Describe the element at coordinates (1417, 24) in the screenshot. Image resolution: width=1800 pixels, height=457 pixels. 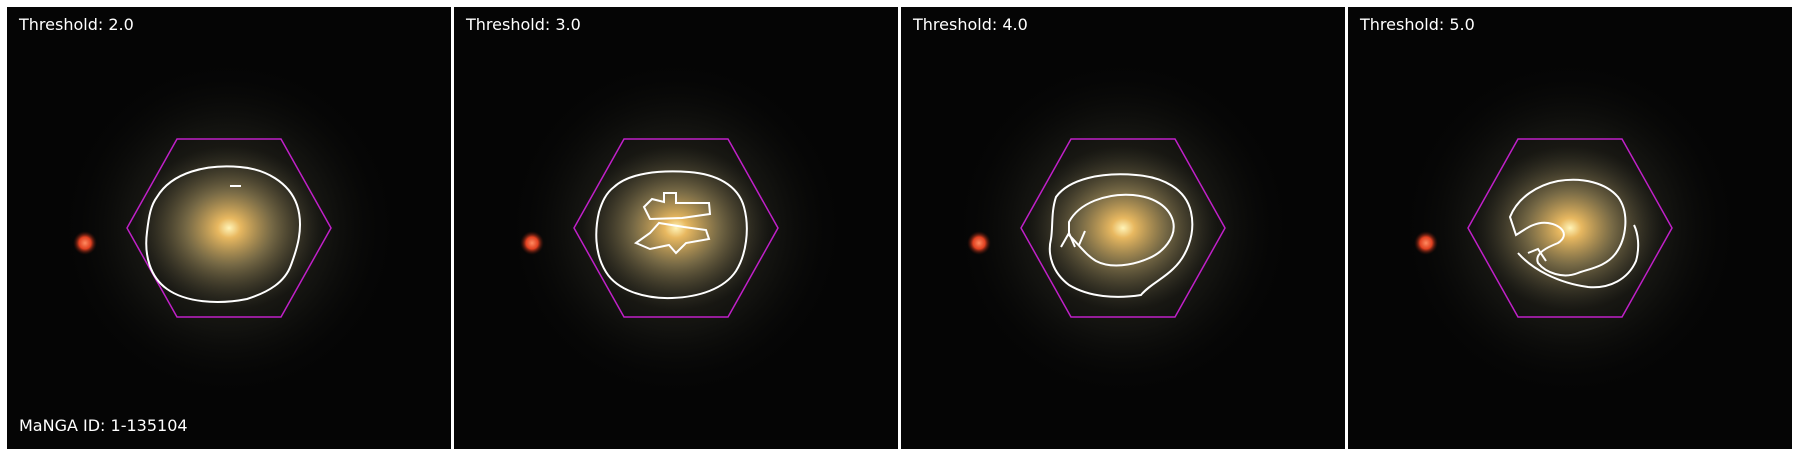
I see `threshold-label: Threshold: 5.0` at that location.